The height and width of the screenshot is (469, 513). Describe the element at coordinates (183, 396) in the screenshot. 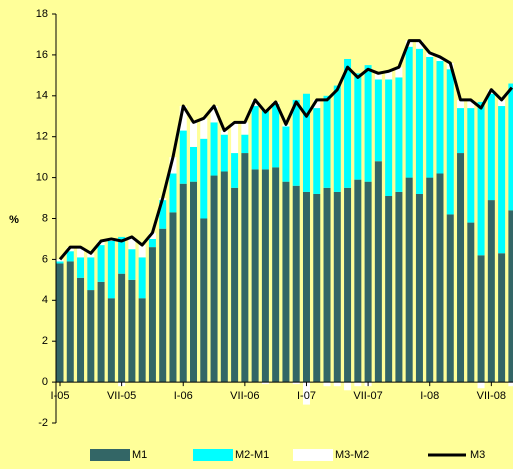

I see `x-tick-label: I-06` at that location.